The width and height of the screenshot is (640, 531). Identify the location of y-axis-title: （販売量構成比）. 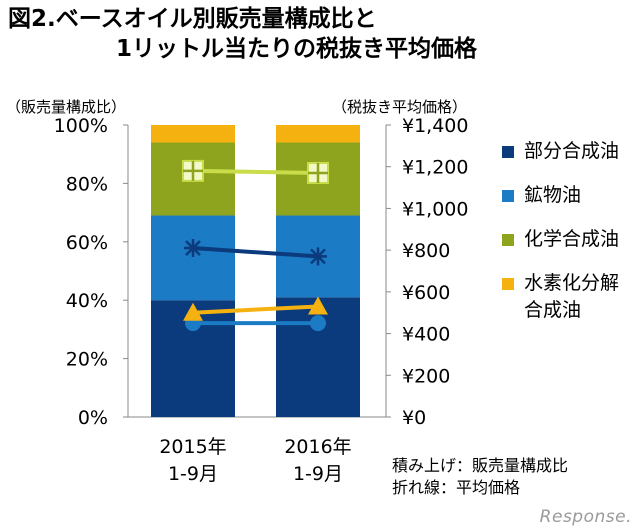
(66, 107).